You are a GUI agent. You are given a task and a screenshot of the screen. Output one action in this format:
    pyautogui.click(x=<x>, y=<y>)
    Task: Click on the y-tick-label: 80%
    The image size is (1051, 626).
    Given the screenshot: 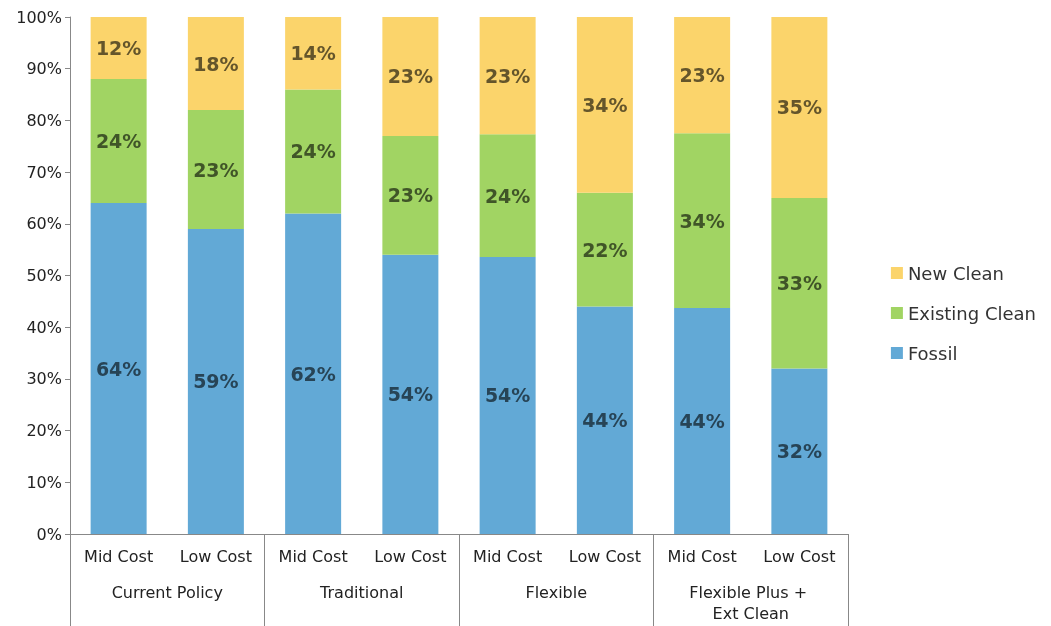 What is the action you would take?
    pyautogui.click(x=44, y=120)
    